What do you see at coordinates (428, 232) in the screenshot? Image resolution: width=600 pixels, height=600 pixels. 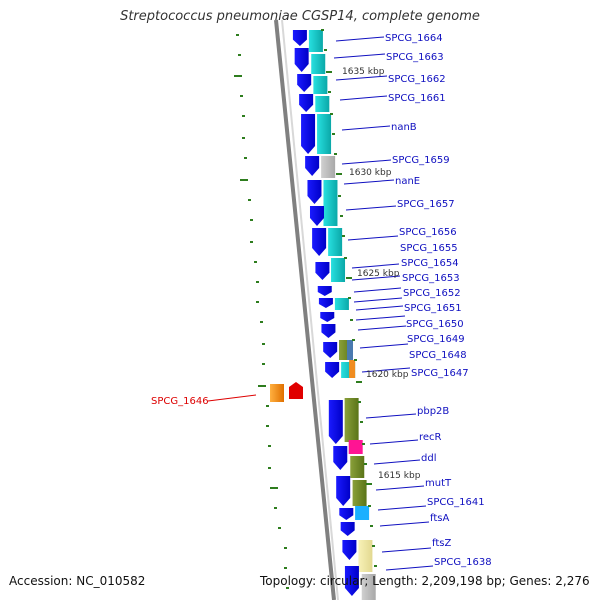 I see `gene-label: SPCG_1656` at bounding box center [428, 232].